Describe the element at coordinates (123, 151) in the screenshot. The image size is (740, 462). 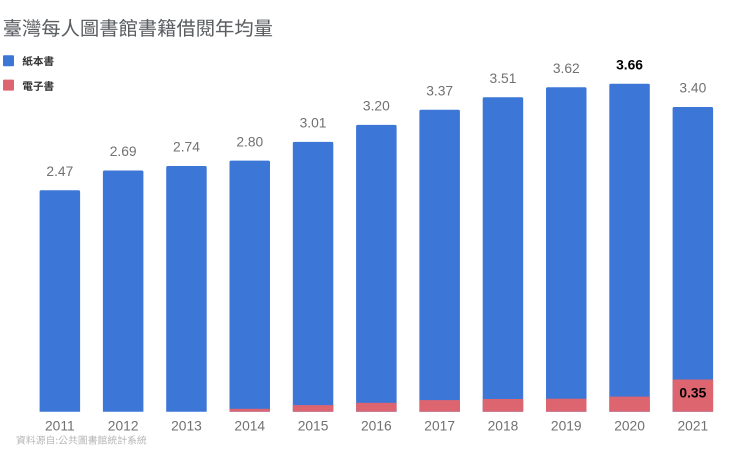
I see `svg-text: 2.69` at that location.